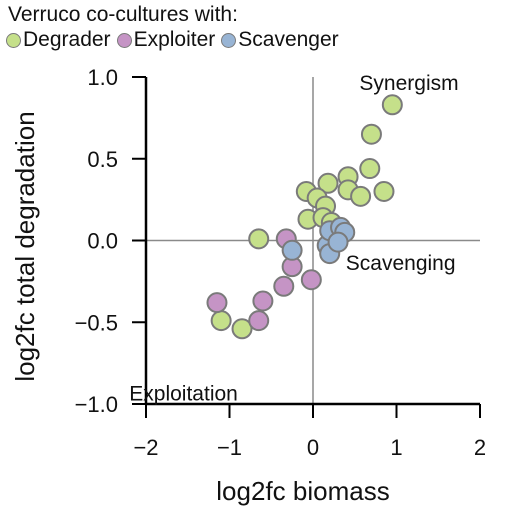 Image resolution: width=512 pixels, height=514 pixels. I want to click on legend-item-scavenger: Scavenger, so click(280, 40).